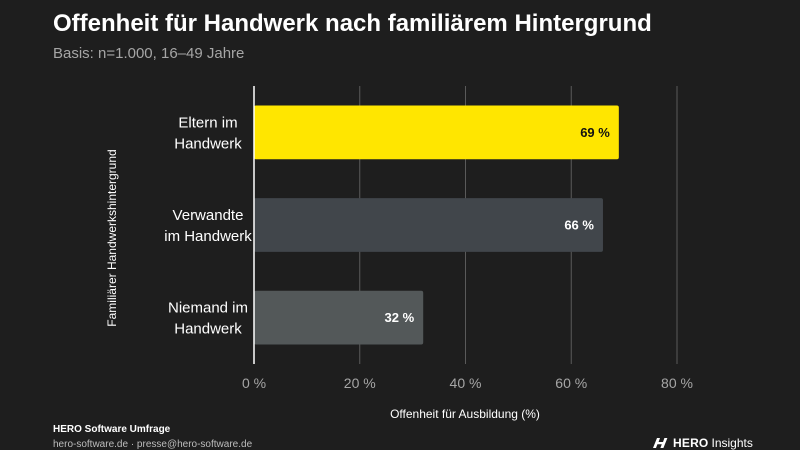  What do you see at coordinates (208, 143) in the screenshot?
I see `category-label-0-1: Handwerk` at bounding box center [208, 143].